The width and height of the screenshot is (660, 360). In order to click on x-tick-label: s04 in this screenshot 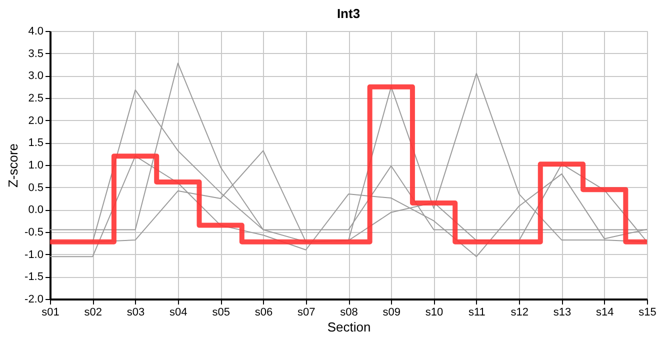, I will do `click(179, 312)`.